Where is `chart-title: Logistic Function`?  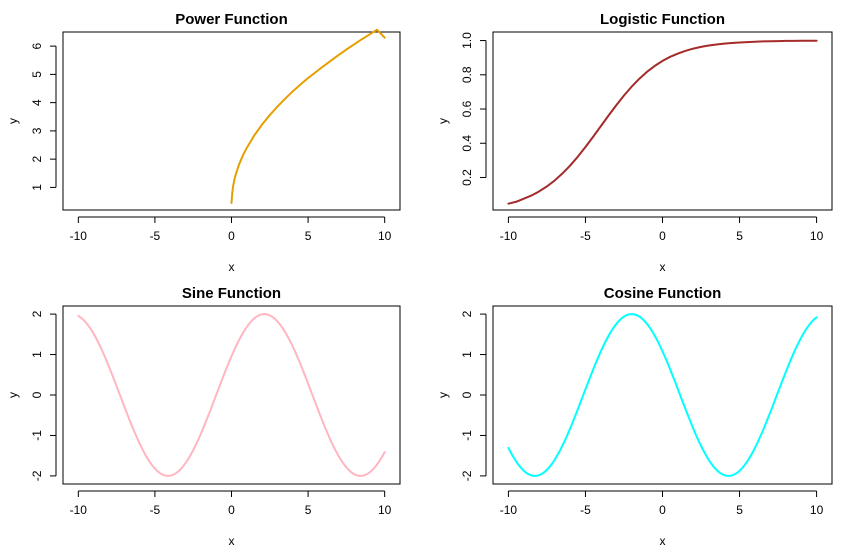
chart-title: Logistic Function is located at coordinates (662, 19).